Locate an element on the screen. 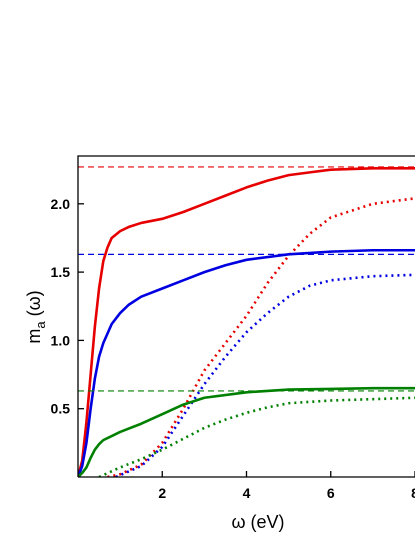 This screenshot has height=537, width=415. x-tick-label: 2 is located at coordinates (162, 493).